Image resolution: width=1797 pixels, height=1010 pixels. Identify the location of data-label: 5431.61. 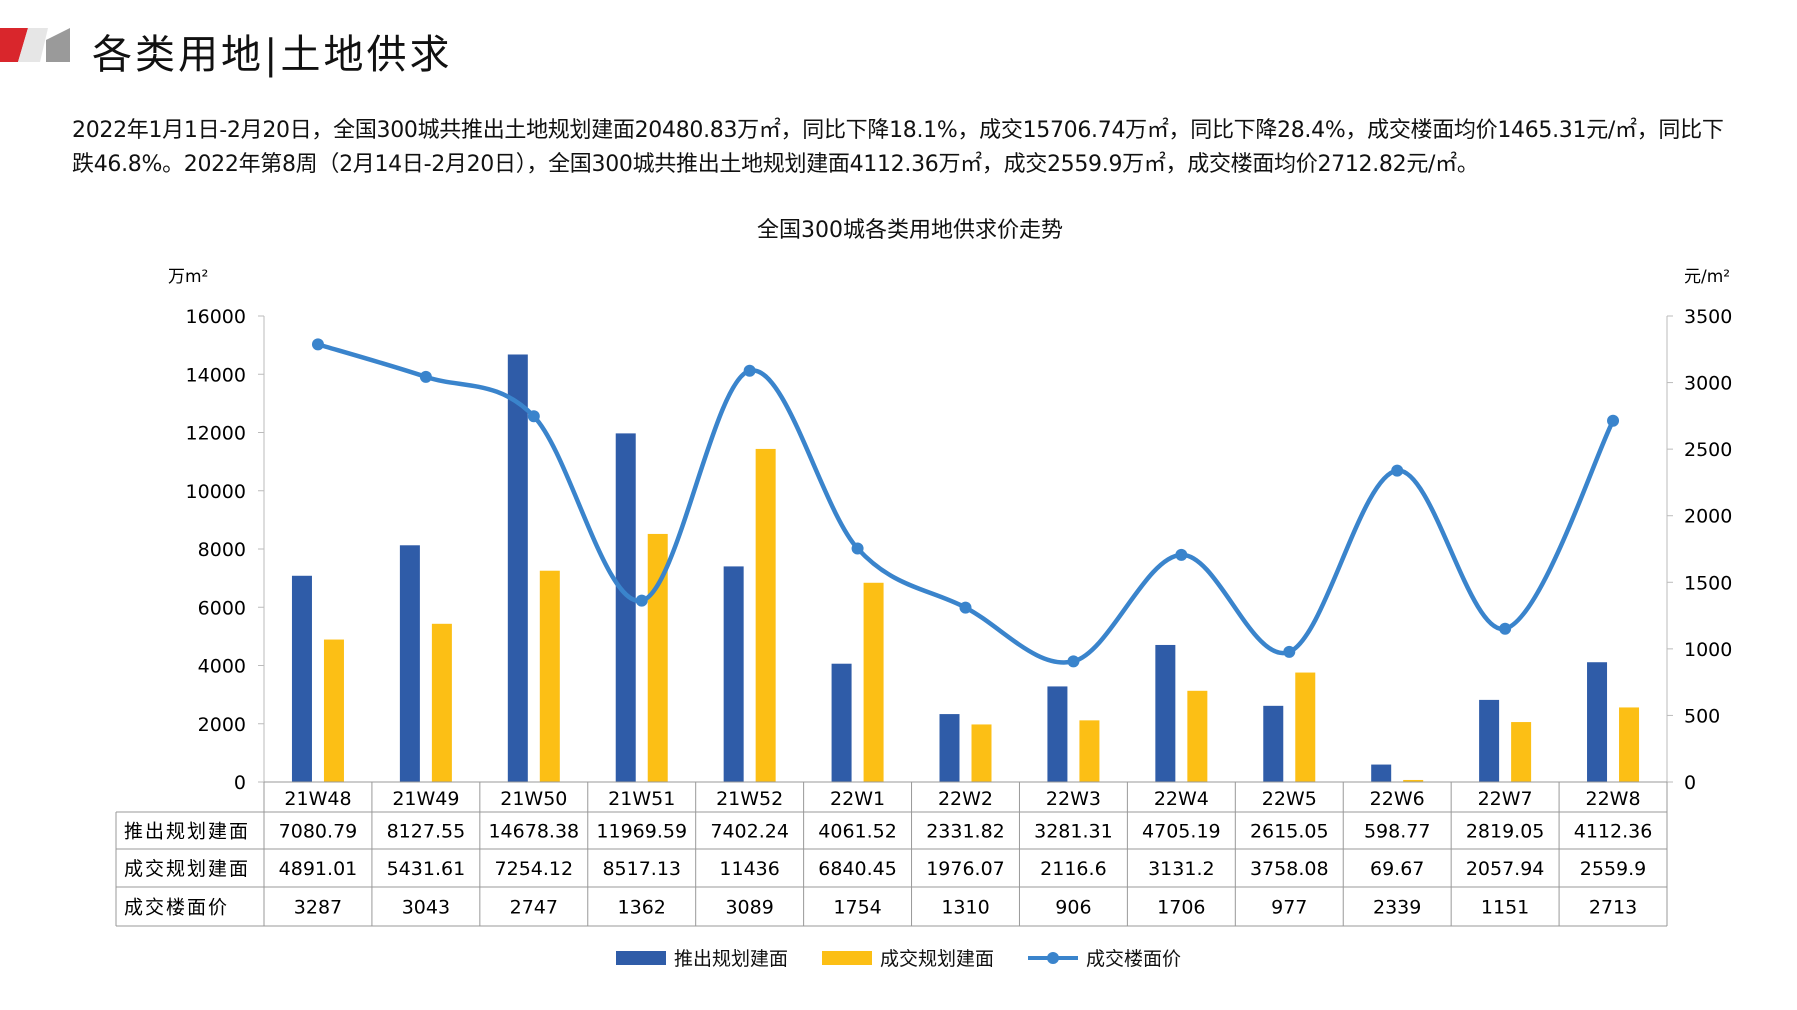
(426, 869).